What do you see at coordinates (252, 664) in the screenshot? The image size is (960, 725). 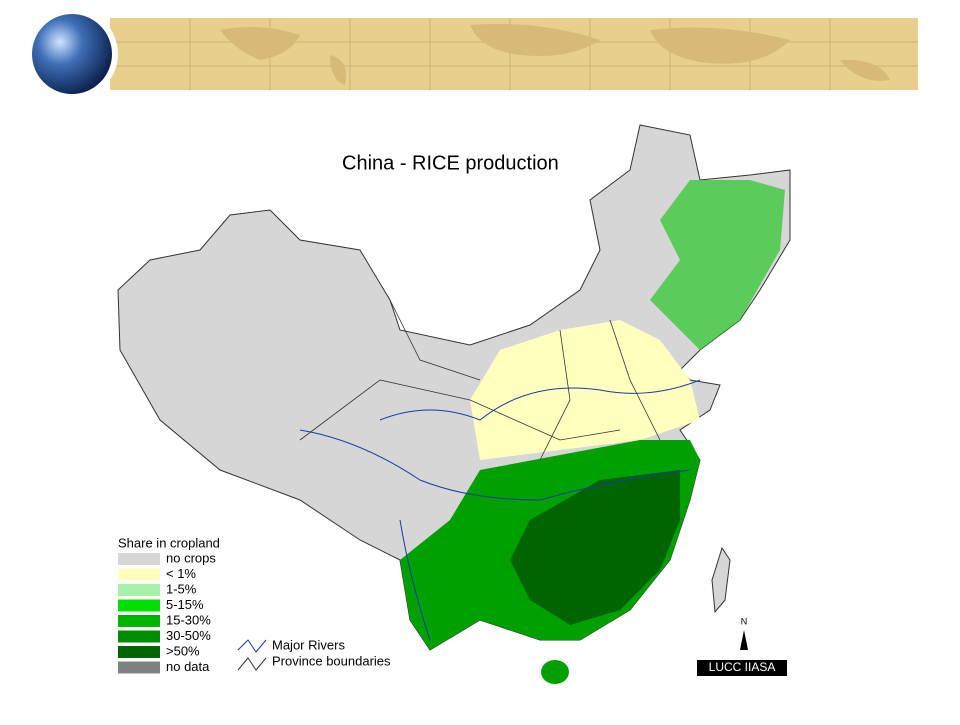 I see `boundary-swatch` at bounding box center [252, 664].